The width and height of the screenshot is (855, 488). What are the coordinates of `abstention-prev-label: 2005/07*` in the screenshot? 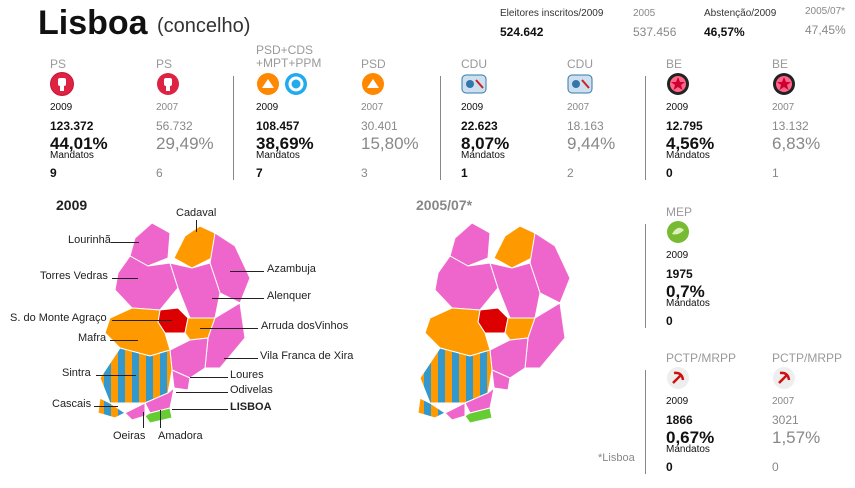 It's located at (825, 11).